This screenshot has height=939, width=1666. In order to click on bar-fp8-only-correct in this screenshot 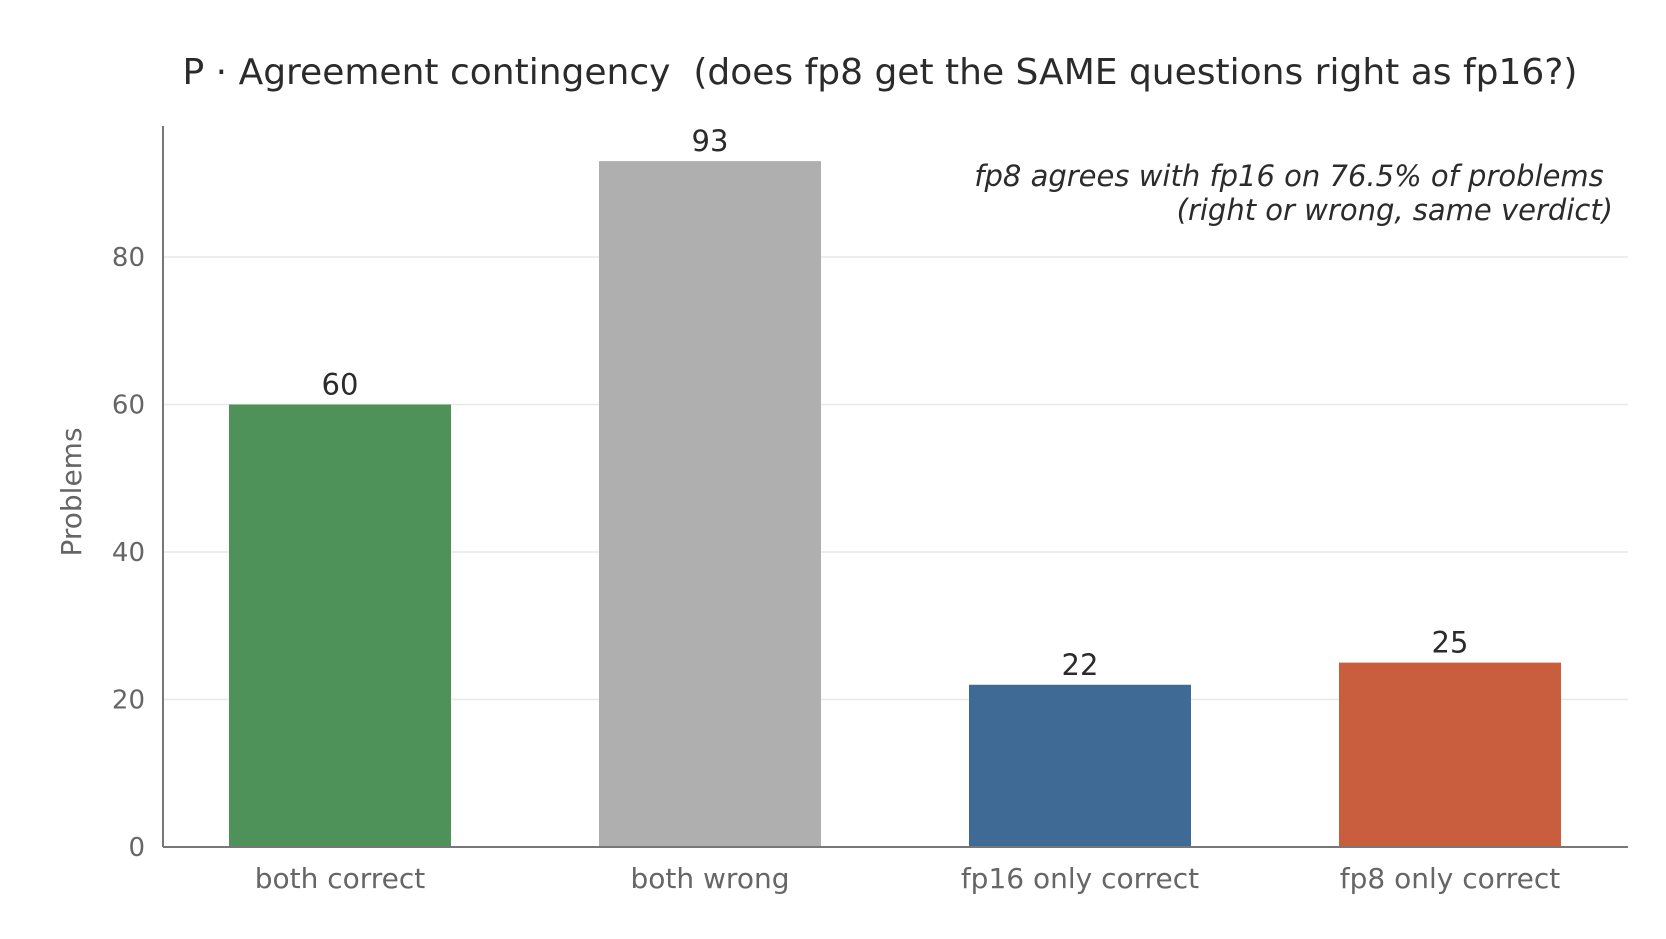, I will do `click(1450, 754)`.